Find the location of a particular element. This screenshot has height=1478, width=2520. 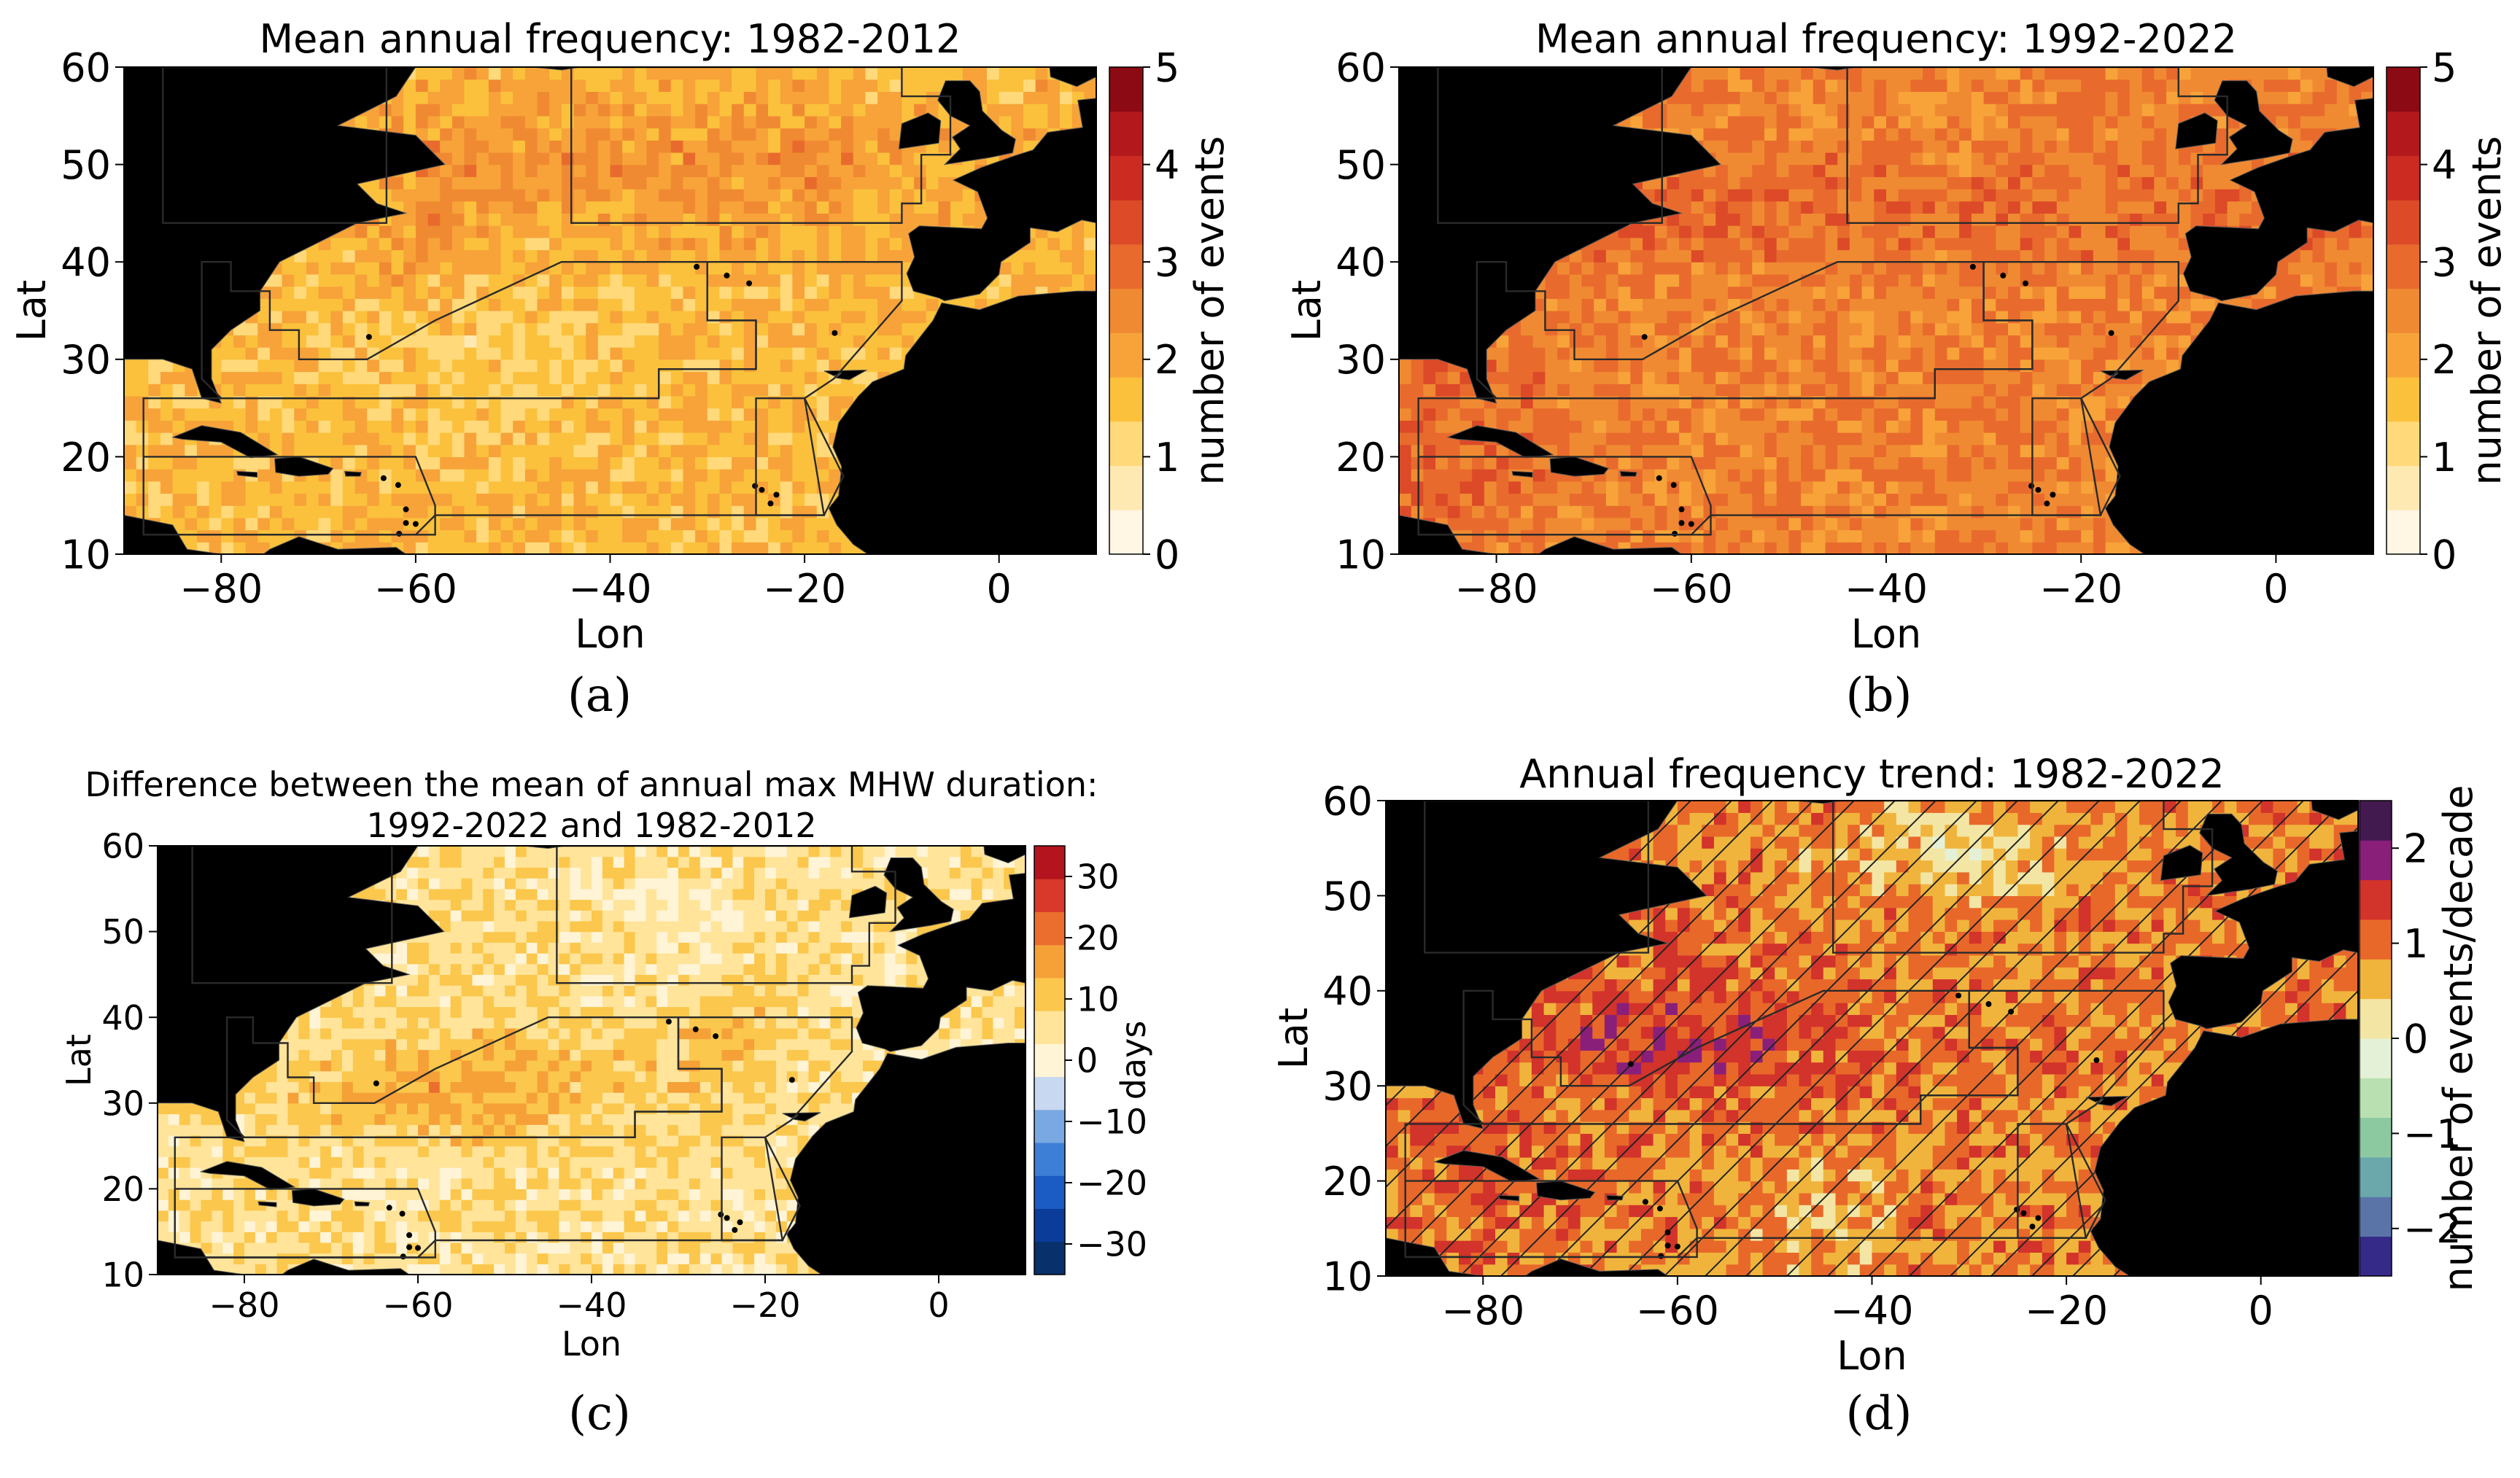

panel-caption: (d) is located at coordinates (1879, 1414).